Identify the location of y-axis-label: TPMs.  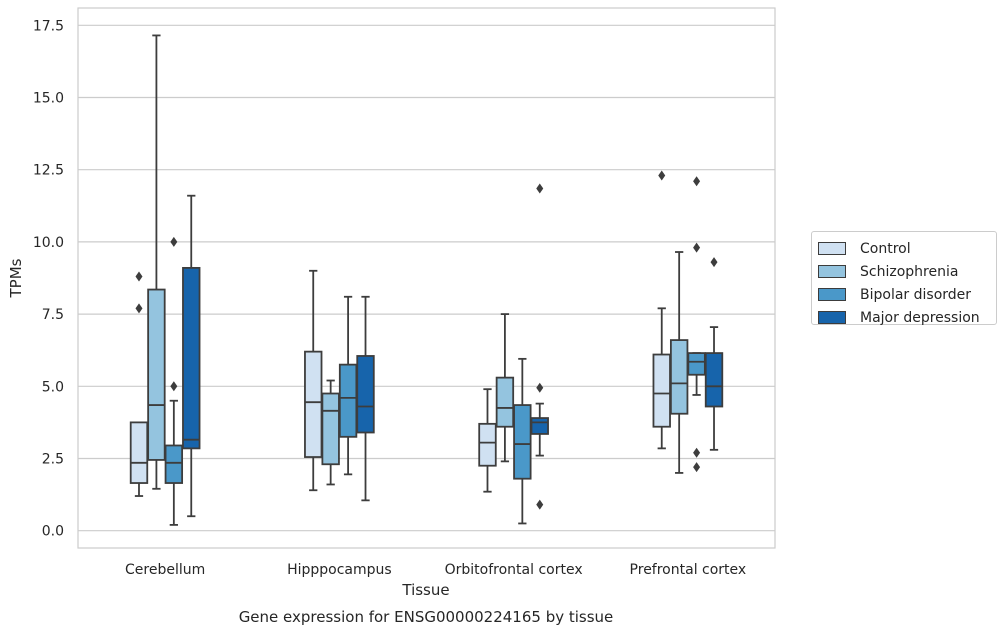
(16, 278).